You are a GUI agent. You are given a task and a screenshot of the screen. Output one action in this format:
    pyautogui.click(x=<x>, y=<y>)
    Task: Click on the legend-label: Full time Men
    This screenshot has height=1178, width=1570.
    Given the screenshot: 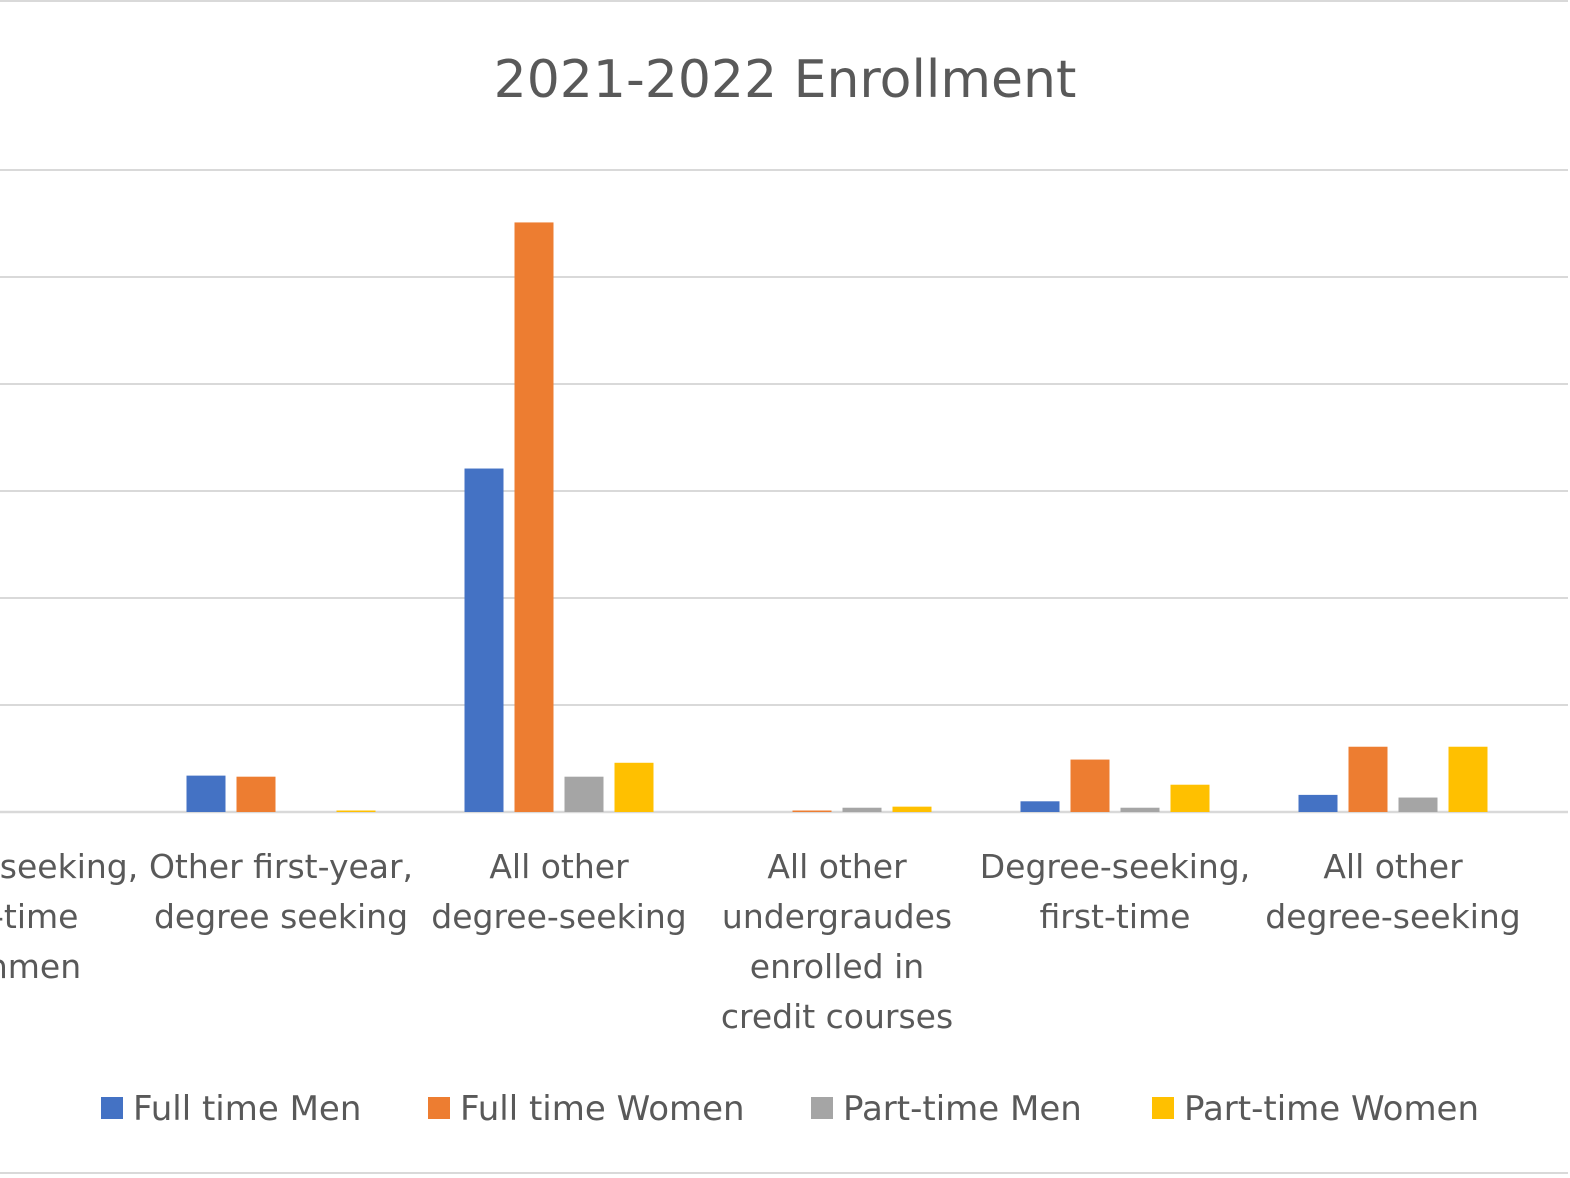 What is the action you would take?
    pyautogui.click(x=247, y=1109)
    